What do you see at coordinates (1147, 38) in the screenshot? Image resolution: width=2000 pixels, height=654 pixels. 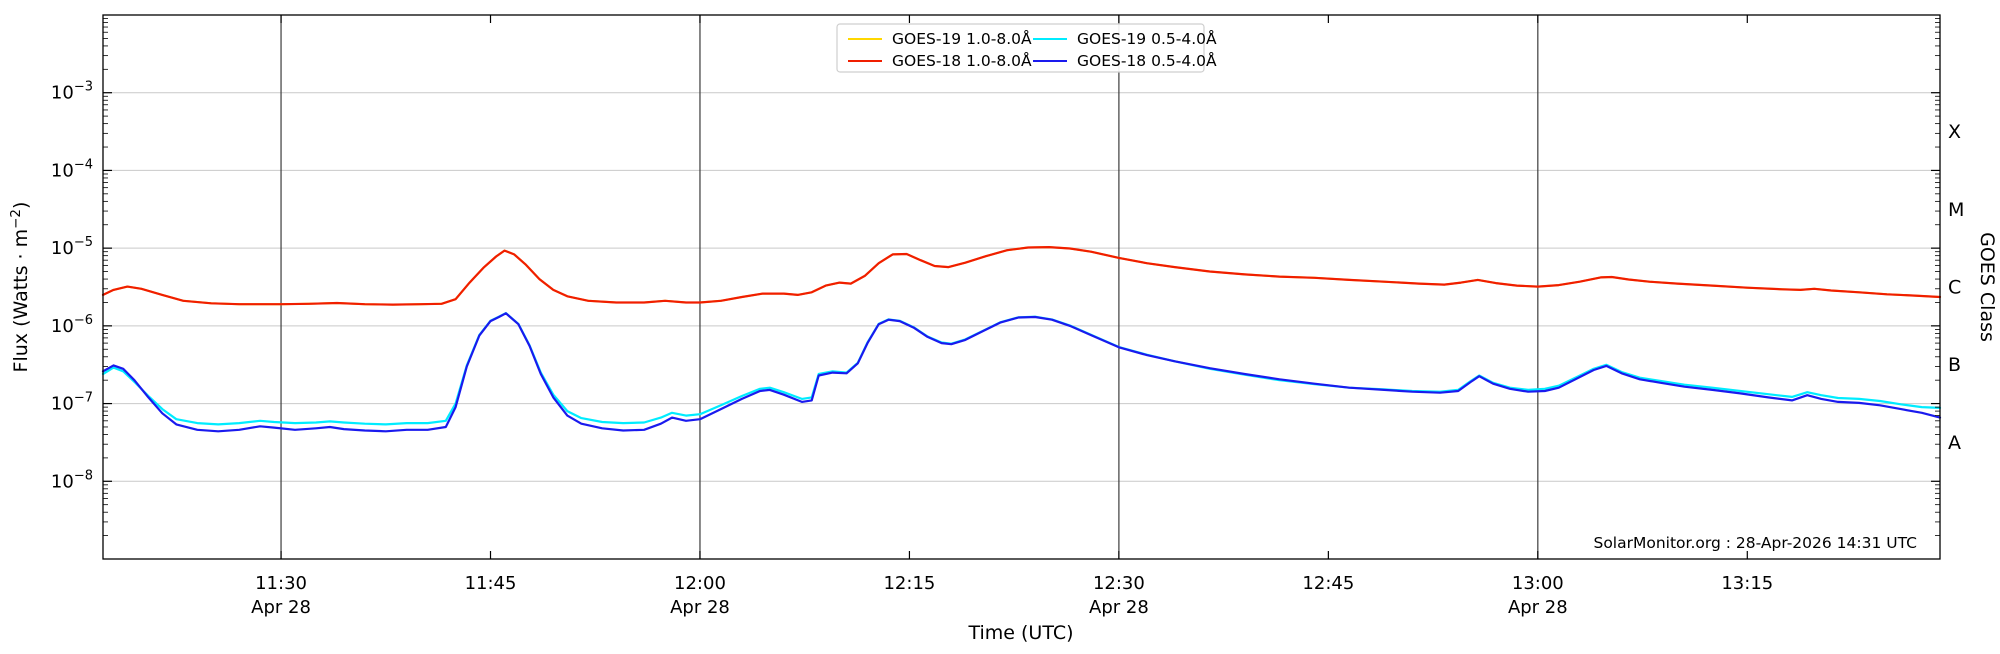 I see `legend-label-goes19-short: GOES-19 0.5-4.0Å` at bounding box center [1147, 38].